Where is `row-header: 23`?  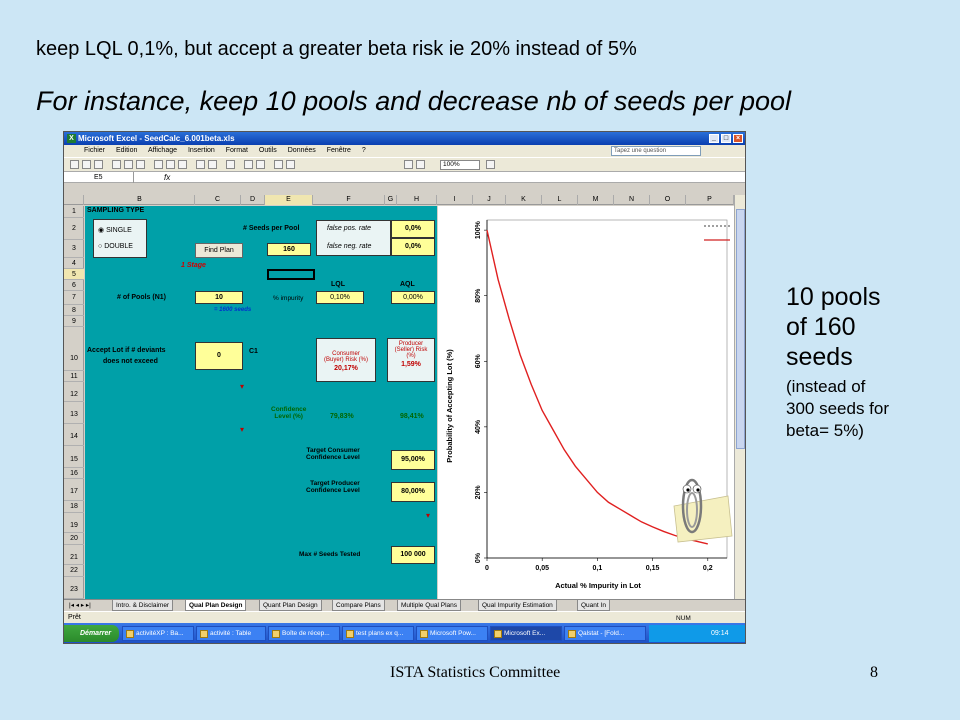
row-header: 23 is located at coordinates (74, 588).